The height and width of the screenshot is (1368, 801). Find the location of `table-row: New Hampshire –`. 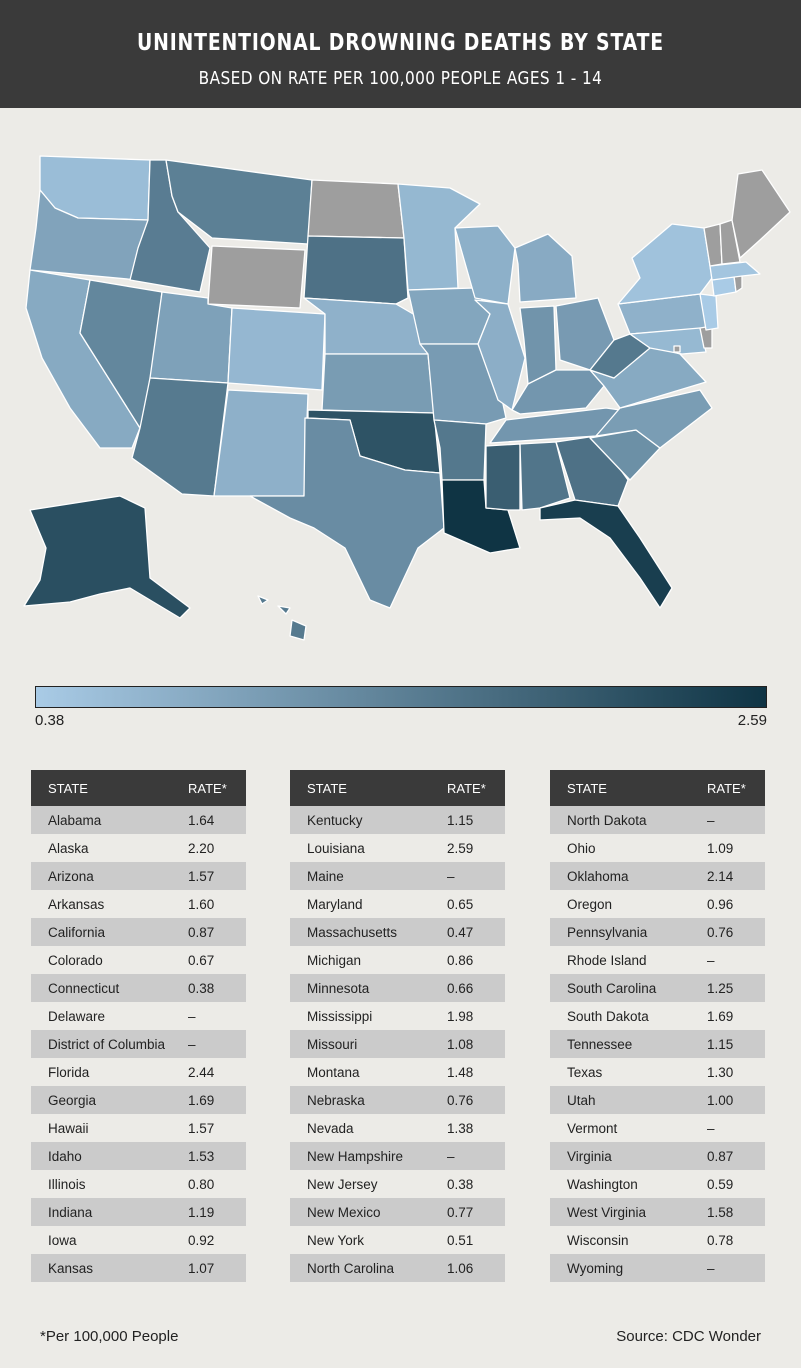

table-row: New Hampshire – is located at coordinates (397, 1156).